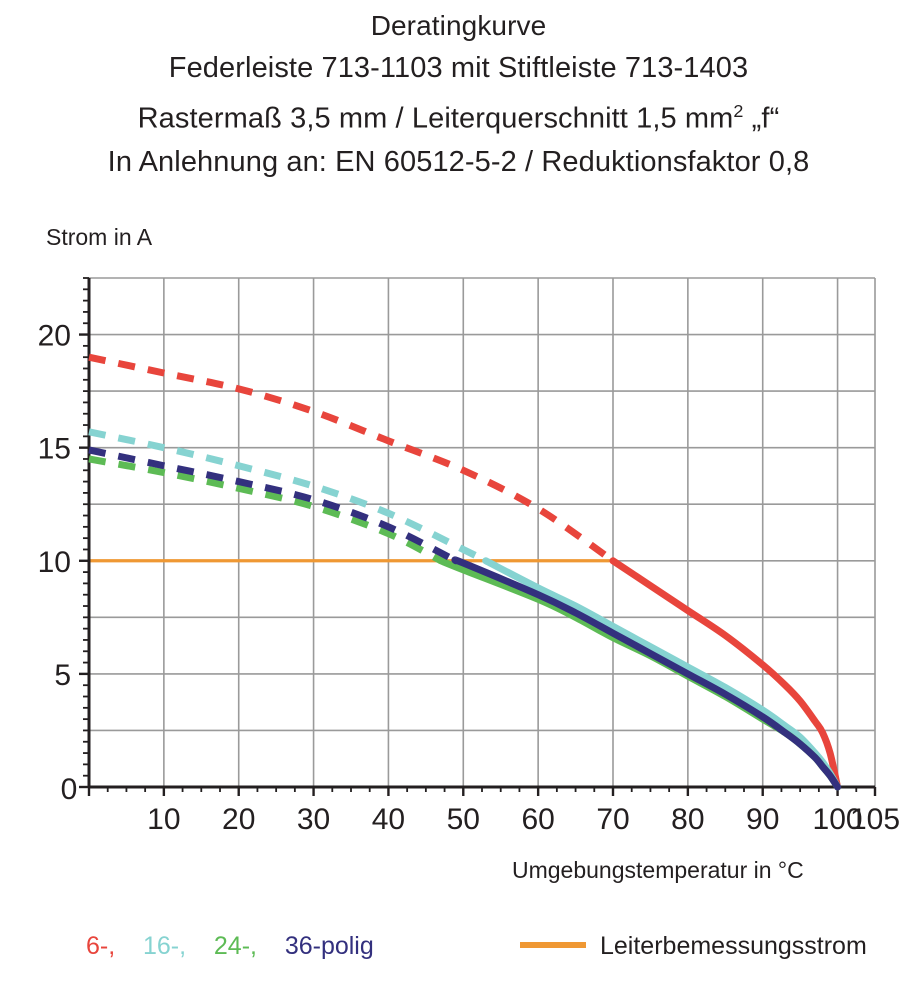 This screenshot has width=917, height=1000. I want to click on x-axis-tick-label: 80, so click(687, 819).